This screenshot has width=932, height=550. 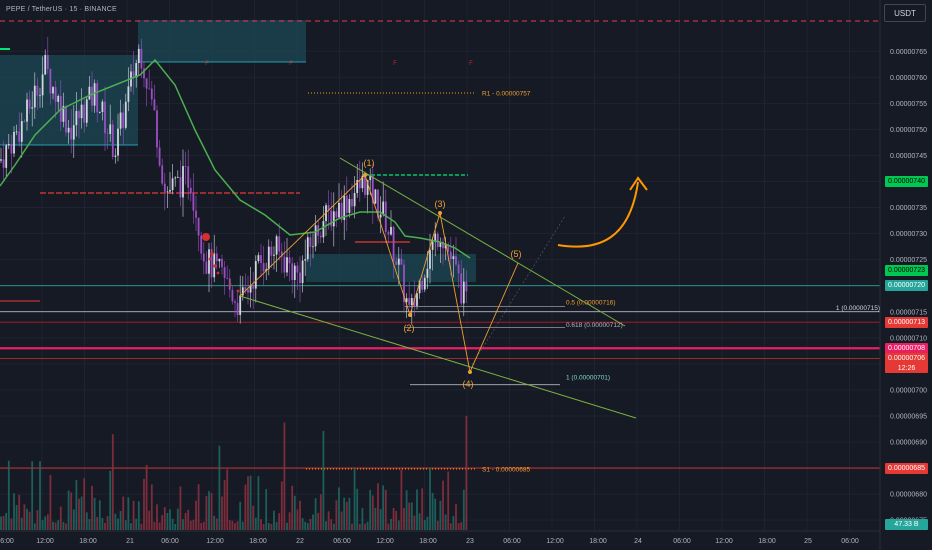 What do you see at coordinates (906, 286) in the screenshot?
I see `price-label: 0.00000720` at bounding box center [906, 286].